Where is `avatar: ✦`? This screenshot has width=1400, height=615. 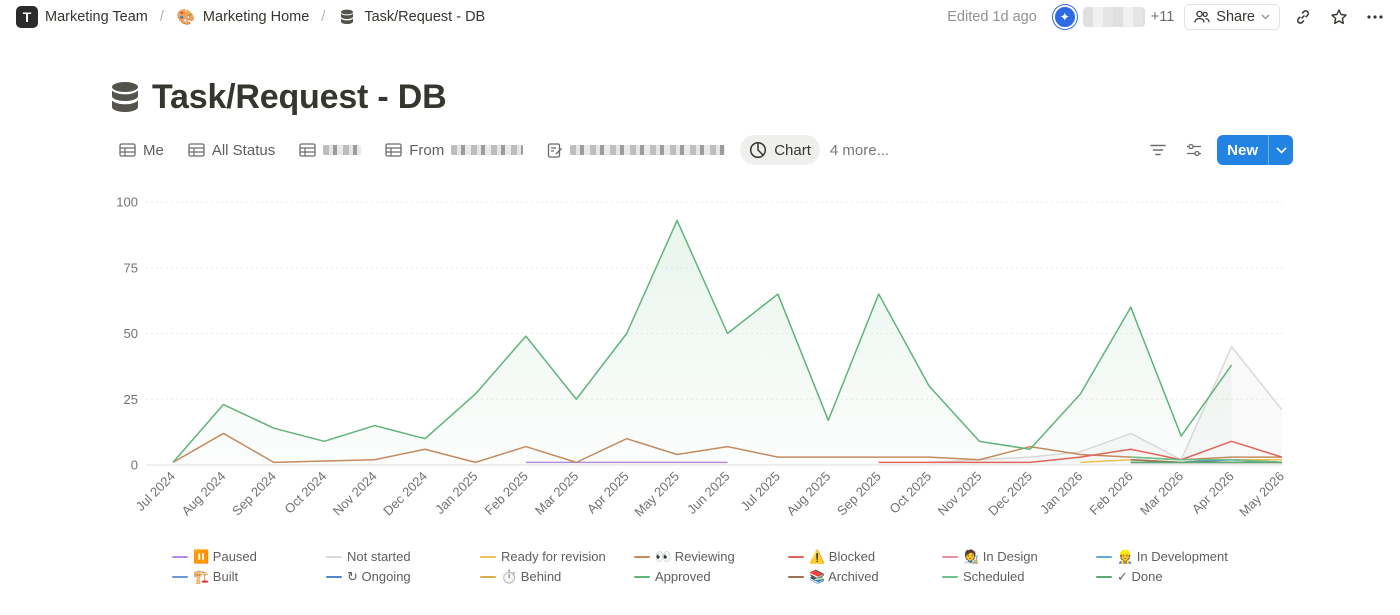 avatar: ✦ is located at coordinates (1064, 17).